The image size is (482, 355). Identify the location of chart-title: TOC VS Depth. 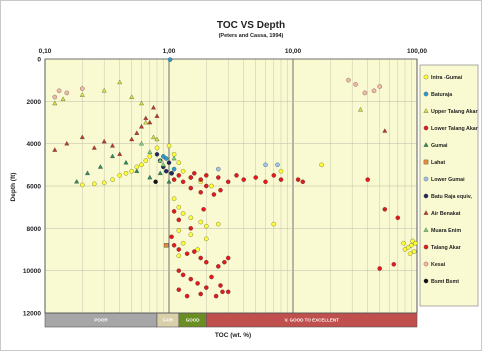
(251, 25).